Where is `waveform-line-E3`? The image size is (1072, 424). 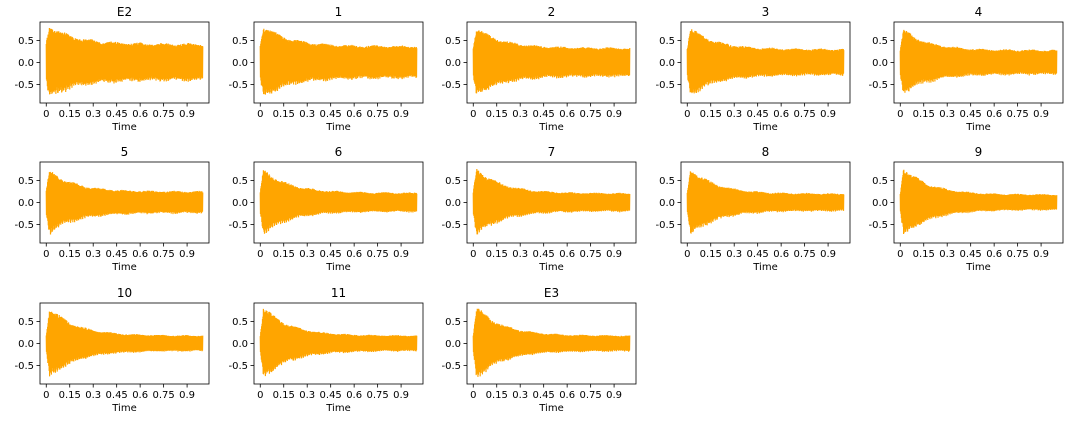
waveform-line-E3 is located at coordinates (551, 343).